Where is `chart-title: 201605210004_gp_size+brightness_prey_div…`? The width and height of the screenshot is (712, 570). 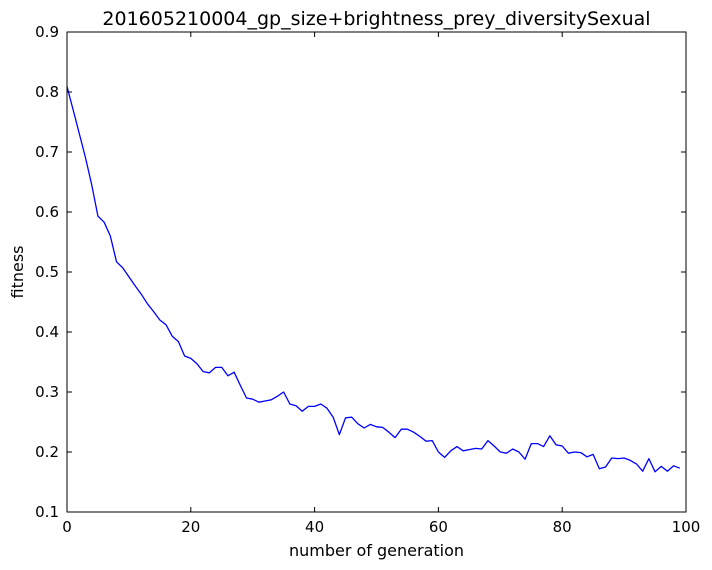
chart-title: 201605210004_gp_size+brightness_prey_div… is located at coordinates (376, 19).